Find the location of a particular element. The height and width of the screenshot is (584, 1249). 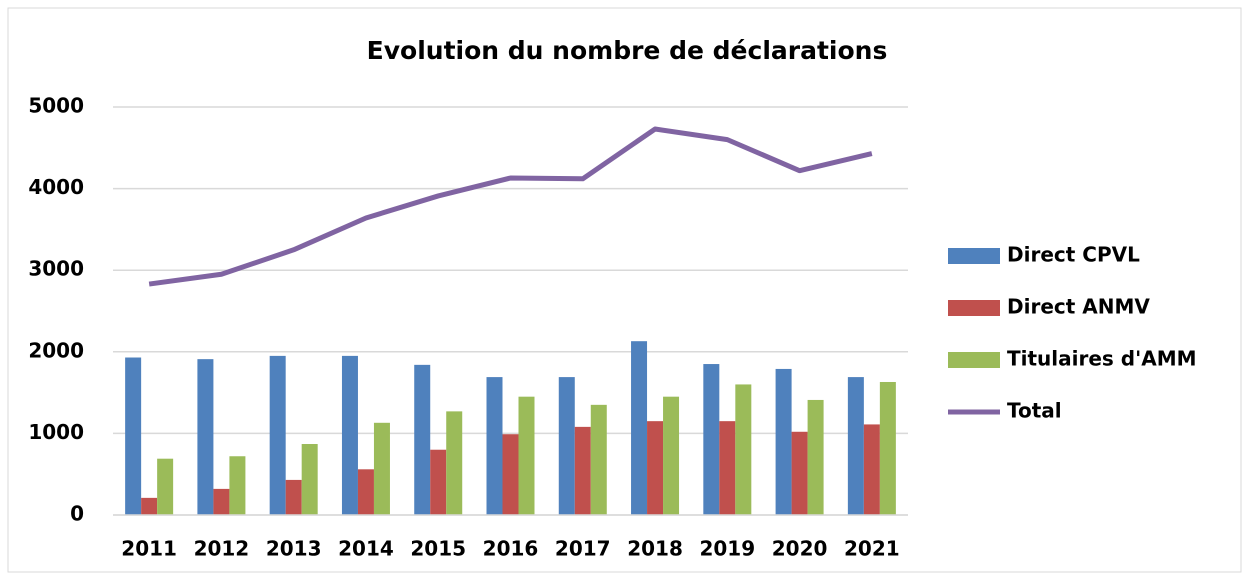

x-tick-label: 2013 is located at coordinates (294, 549).